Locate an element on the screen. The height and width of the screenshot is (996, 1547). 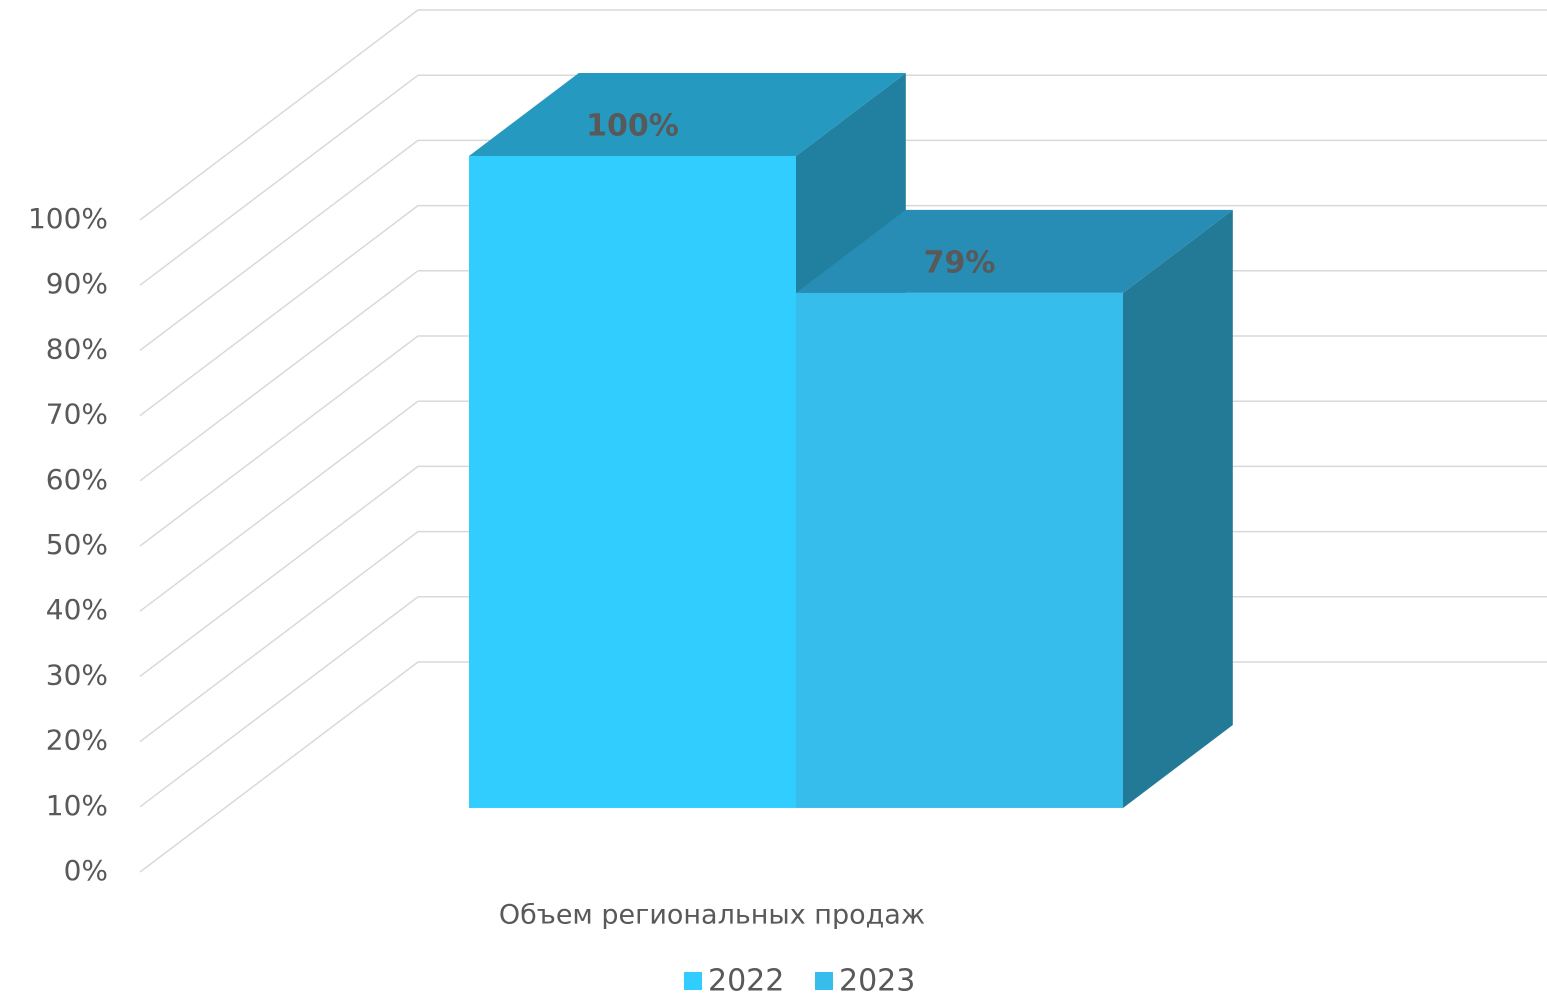
y-tick-label: 100% is located at coordinates (68, 218).